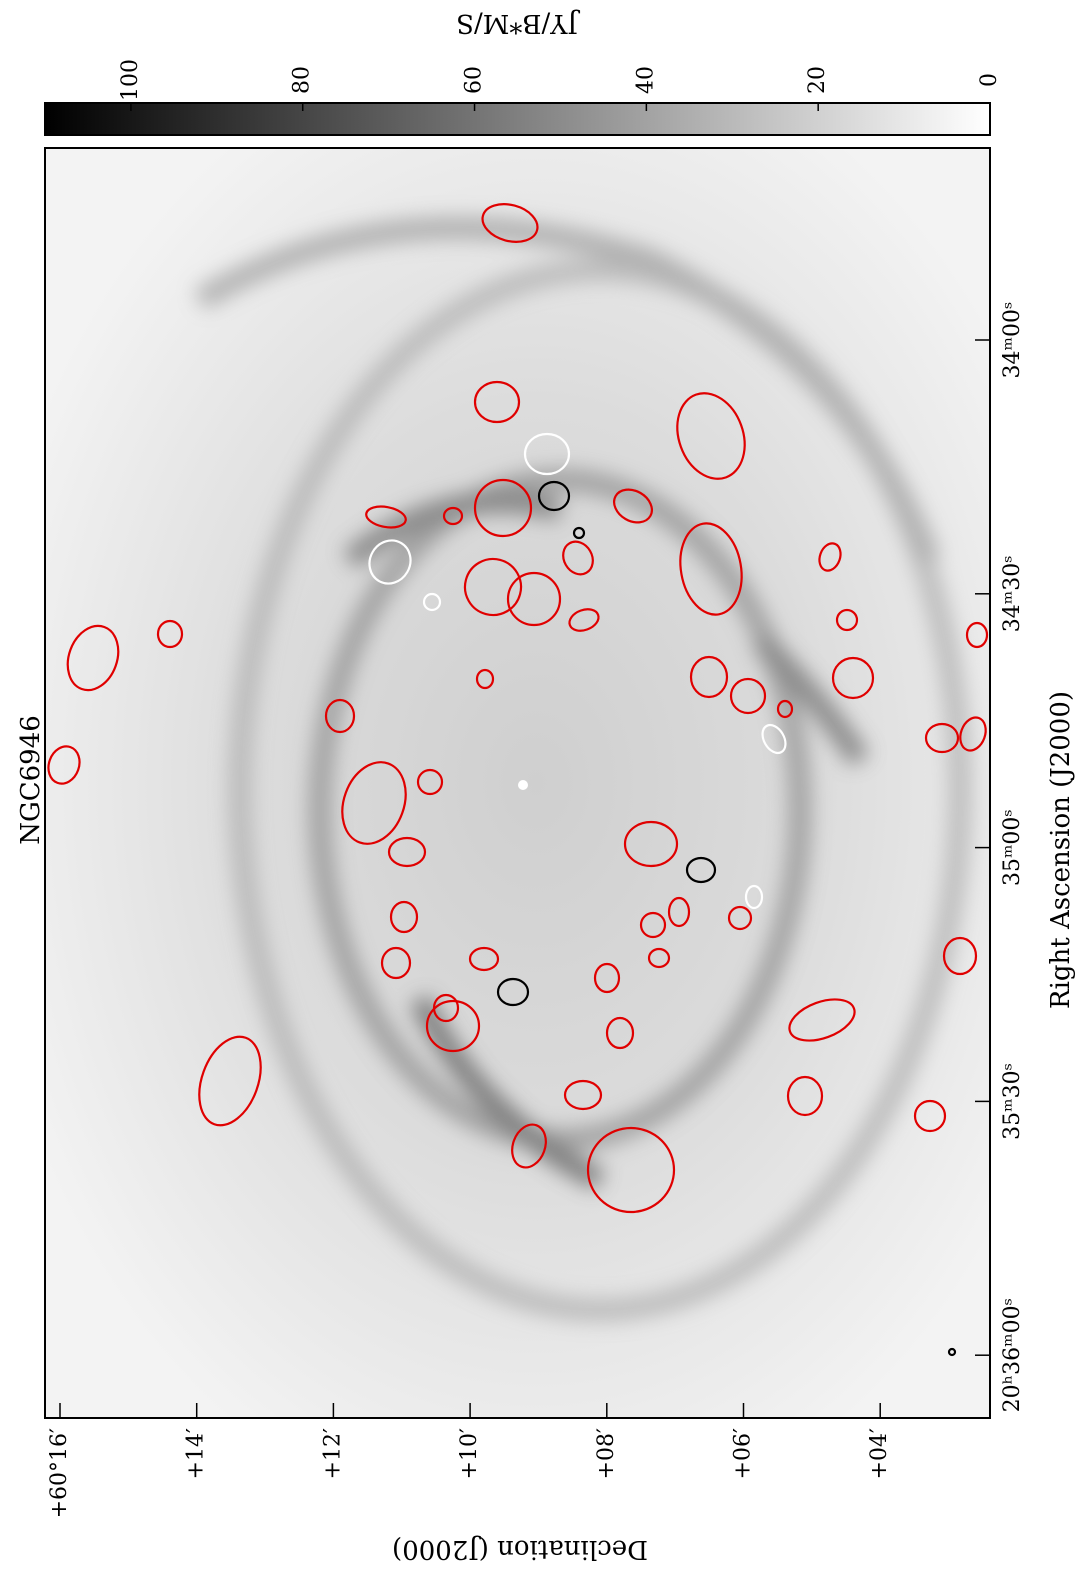 This screenshot has width=1089, height=1583. I want to click on colorbar-tick-label: 40, so click(645, 80).